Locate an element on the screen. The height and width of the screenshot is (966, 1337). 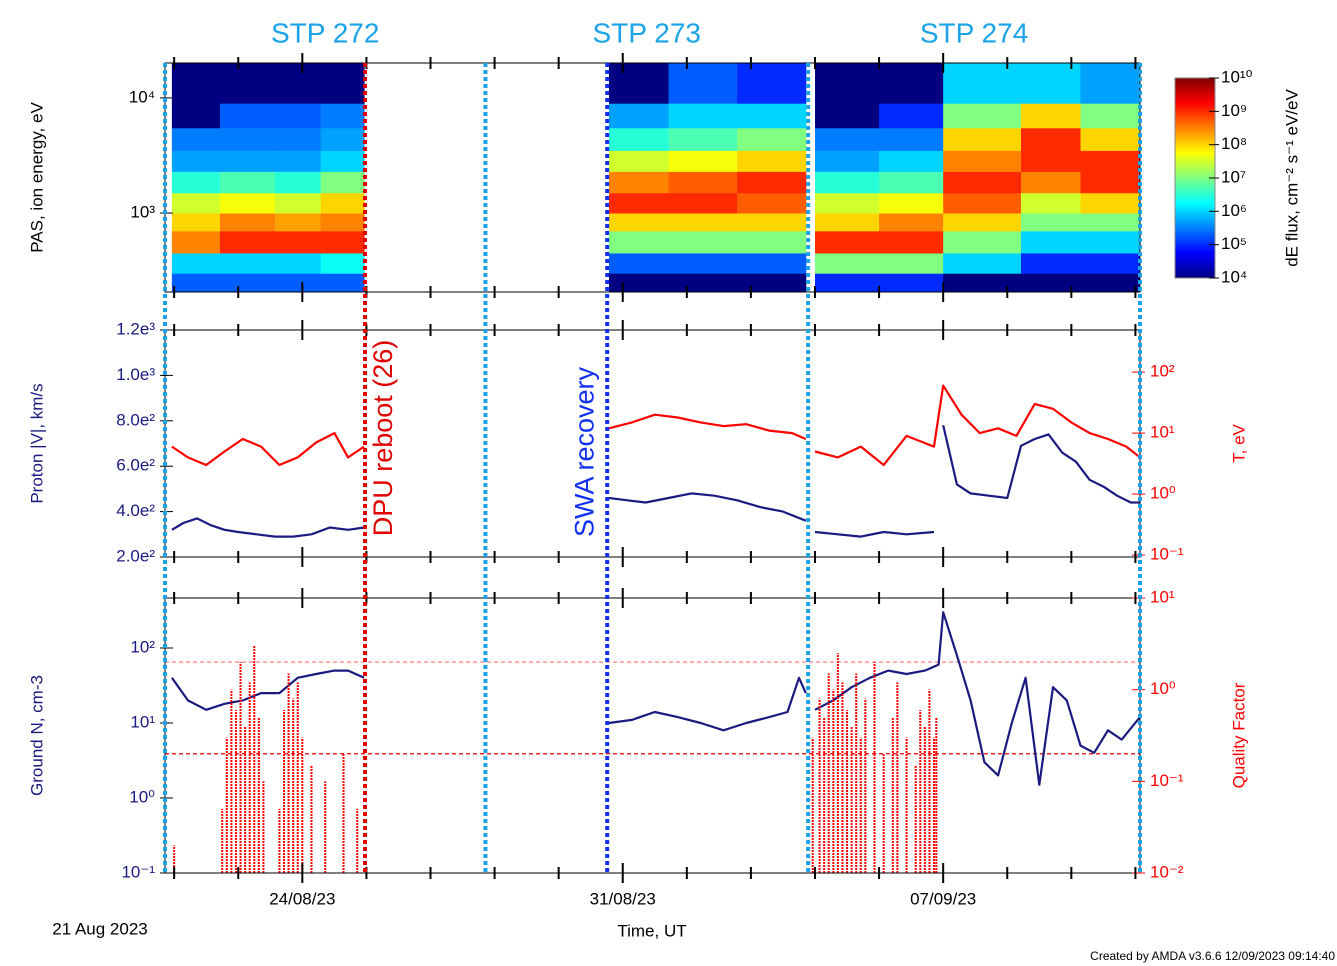
event-label: SWA recovery is located at coordinates (584, 451).